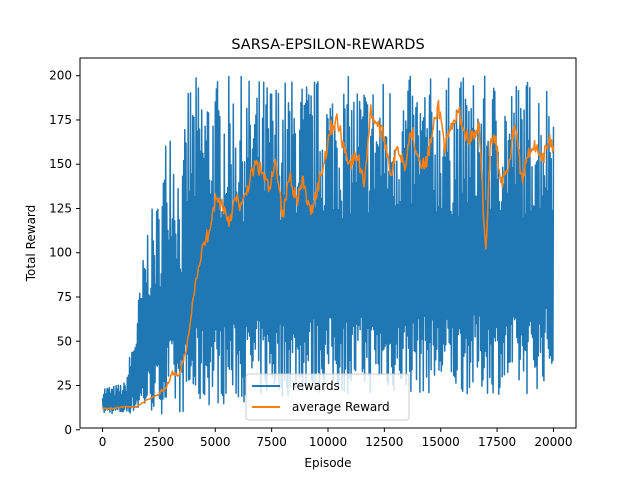 The height and width of the screenshot is (480, 640). I want to click on y-tick-label: 75, so click(64, 297).